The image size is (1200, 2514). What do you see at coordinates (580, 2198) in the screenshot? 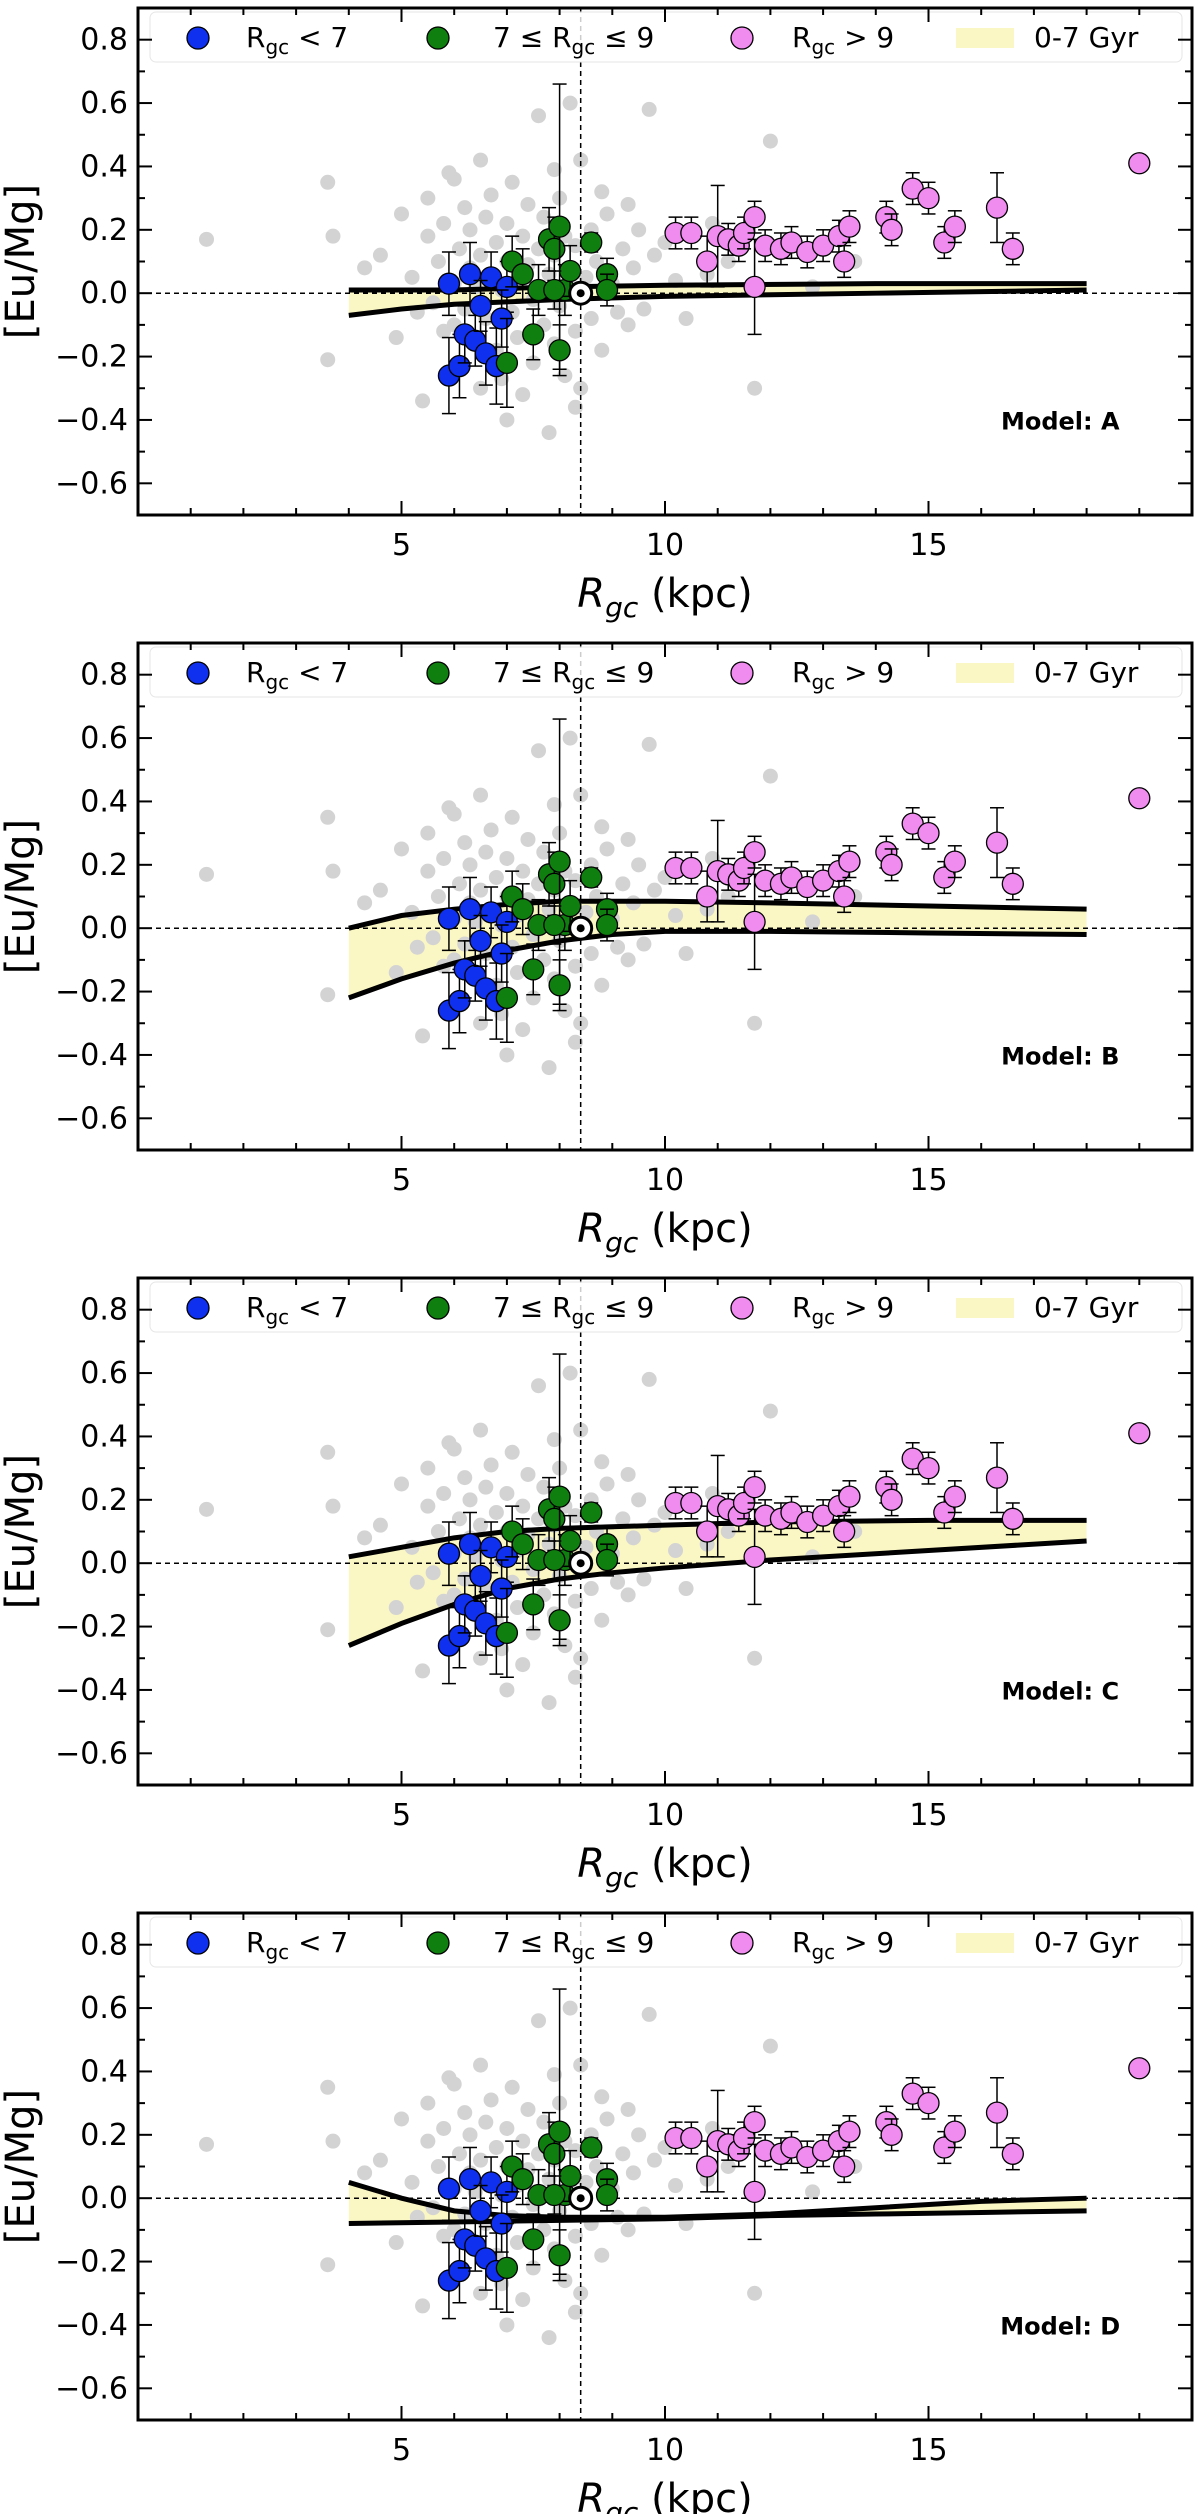
I see `sun-symbol-dot` at bounding box center [580, 2198].